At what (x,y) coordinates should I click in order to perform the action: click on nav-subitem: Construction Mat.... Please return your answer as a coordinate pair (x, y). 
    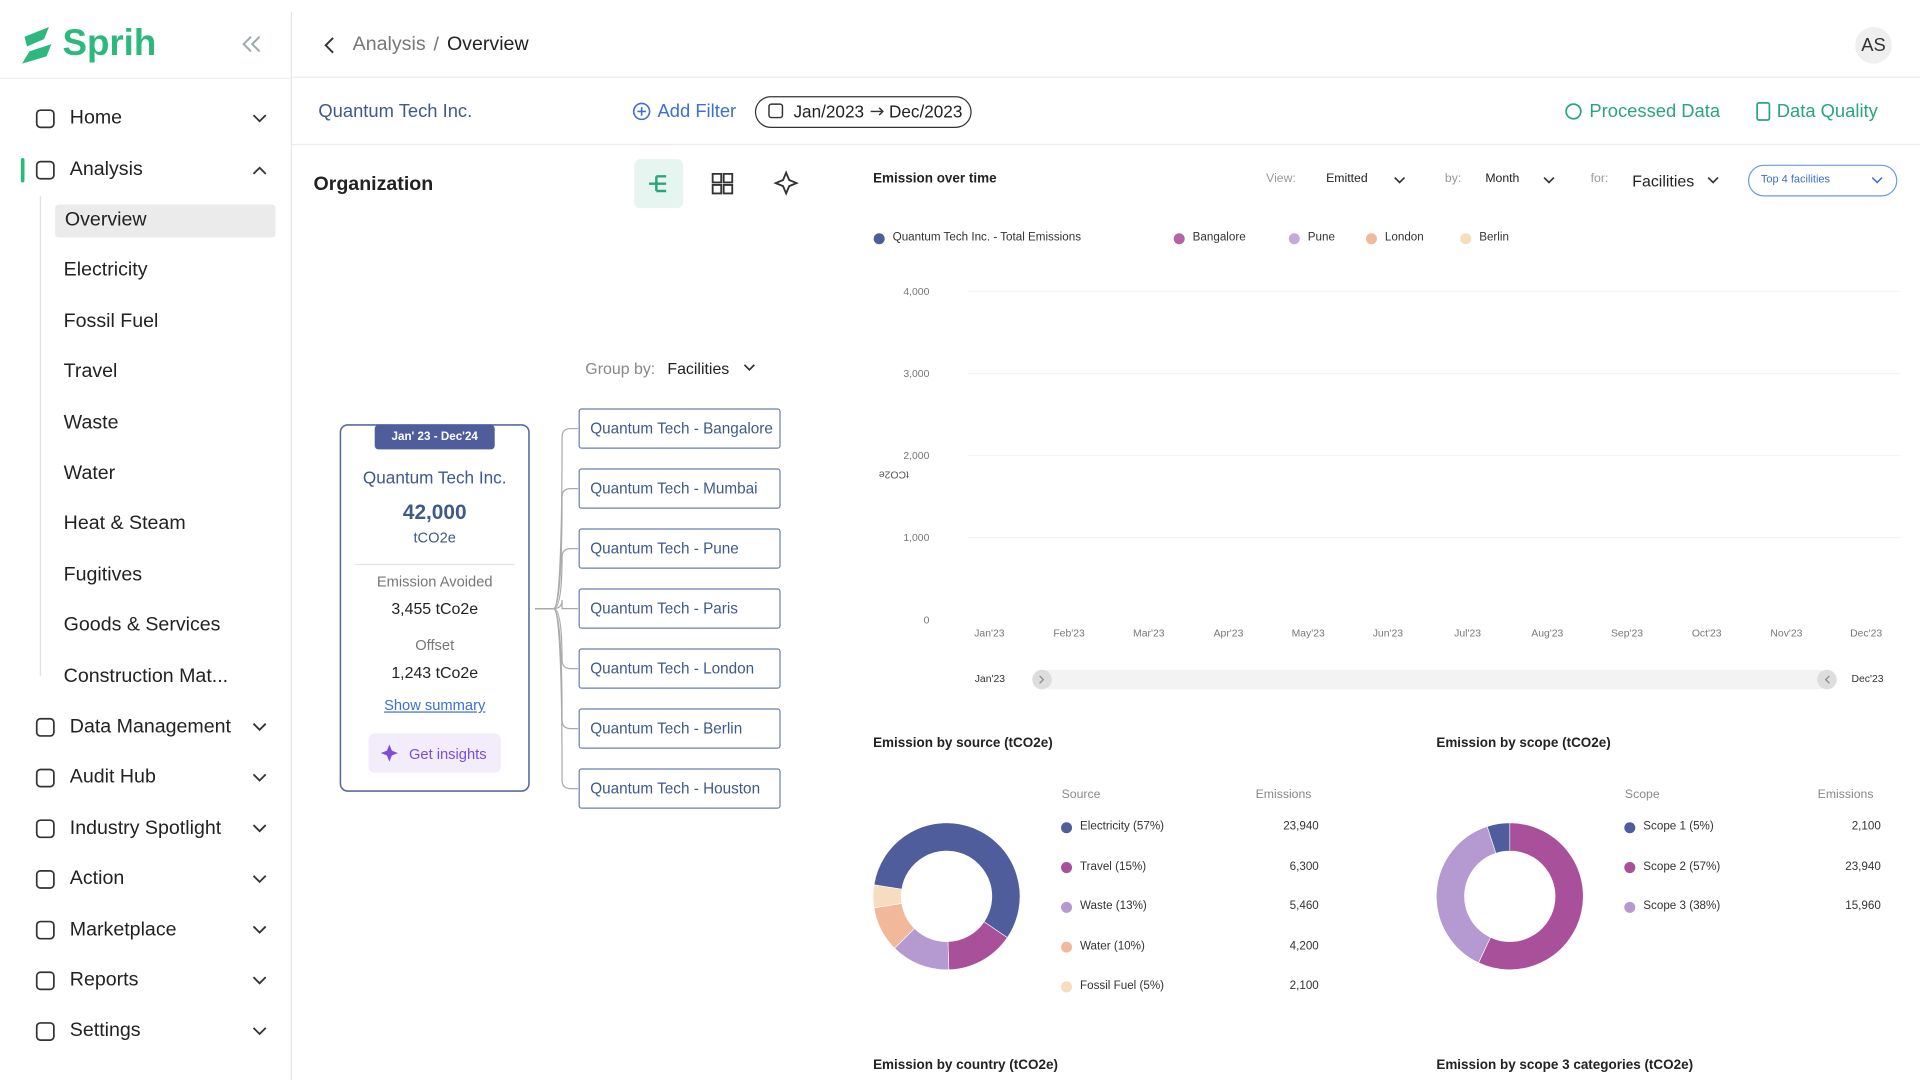
    Looking at the image, I should click on (146, 676).